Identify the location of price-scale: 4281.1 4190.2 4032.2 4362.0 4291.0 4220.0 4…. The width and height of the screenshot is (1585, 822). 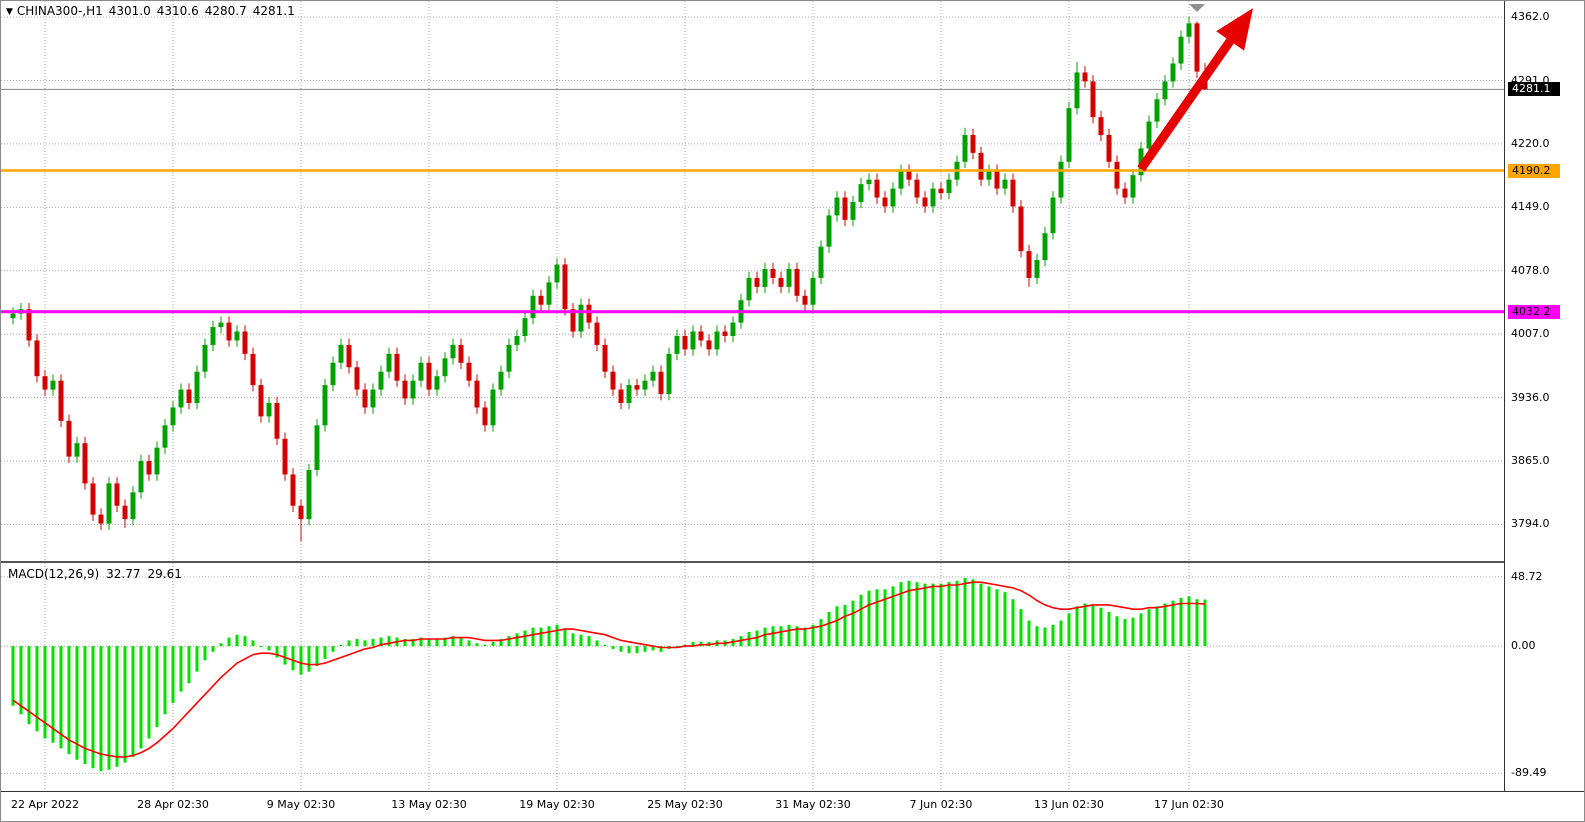
(1544, 396).